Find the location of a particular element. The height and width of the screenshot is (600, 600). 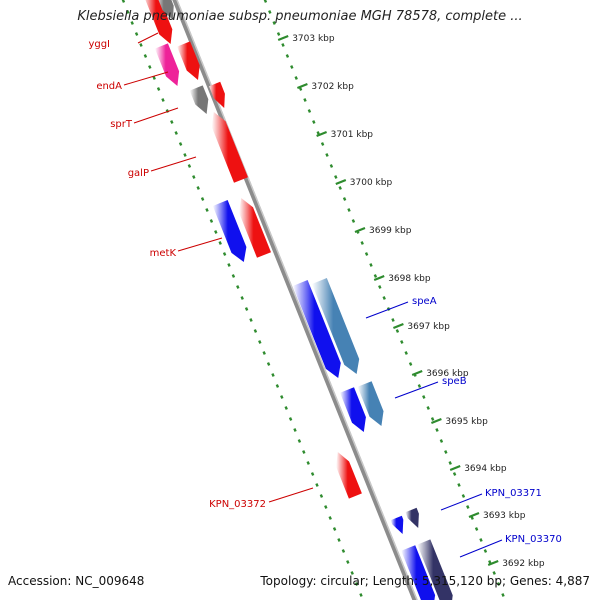

gene-label: galP is located at coordinates (138, 173).